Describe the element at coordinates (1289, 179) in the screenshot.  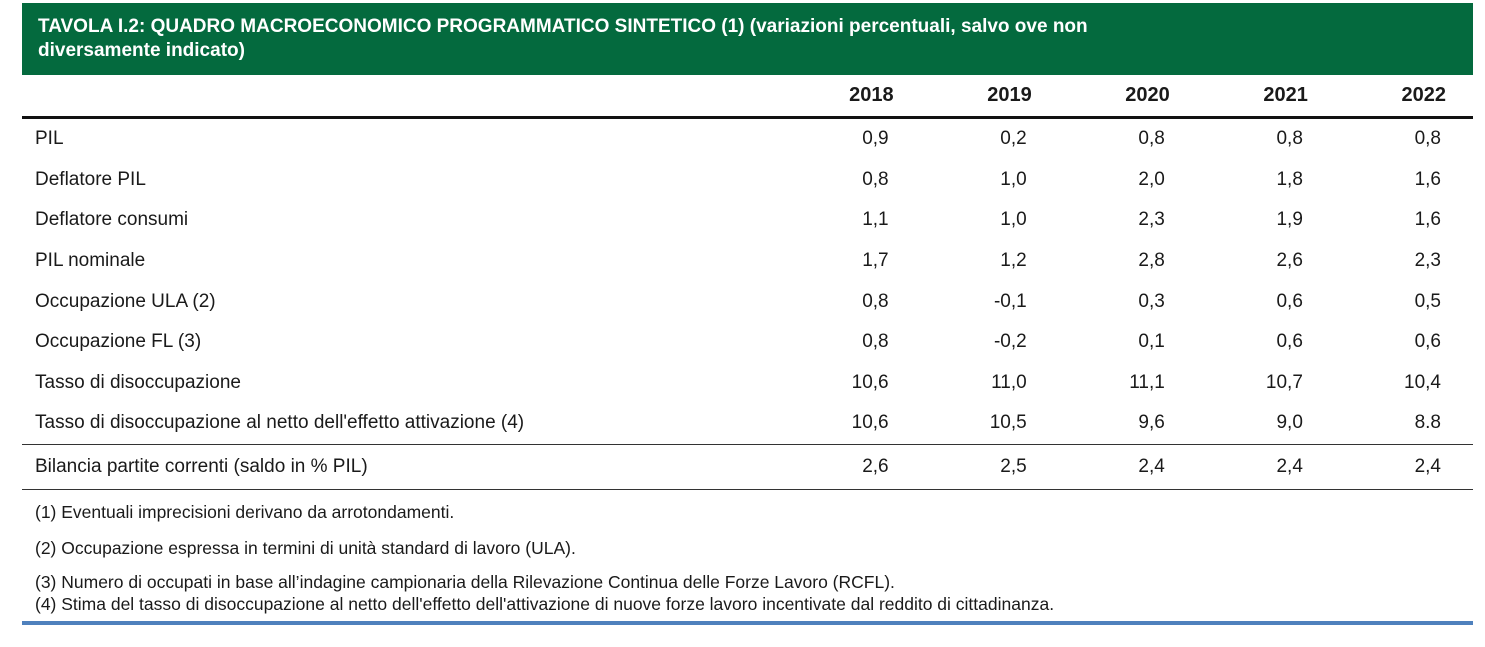
I see `cell-value: 1,8` at that location.